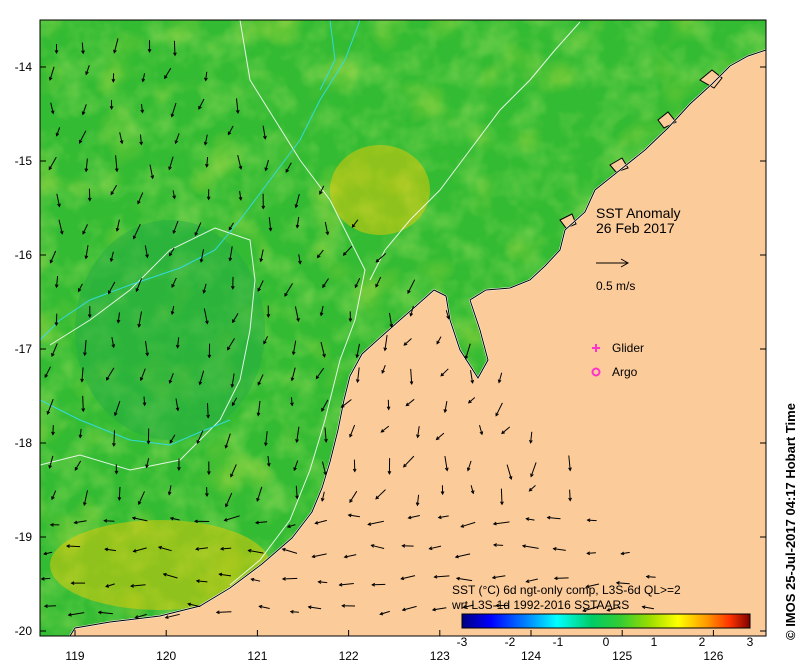  I want to click on lon-tick-label: 125, so click(622, 656).